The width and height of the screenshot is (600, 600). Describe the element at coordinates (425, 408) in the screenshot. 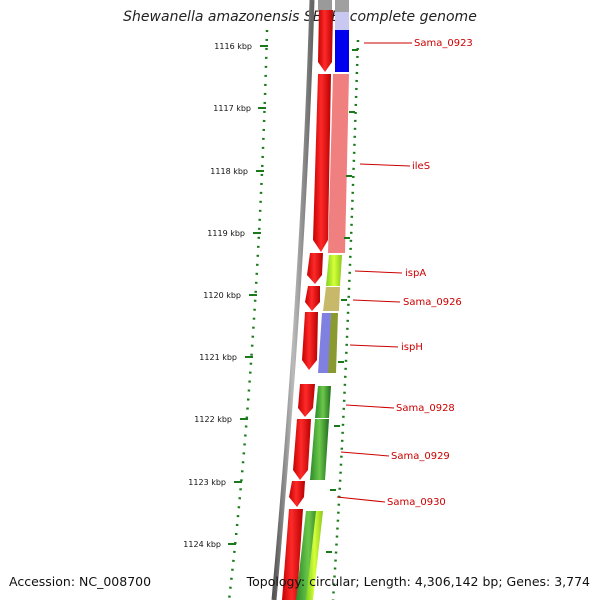

I see `gene-label-sama-0928: Sama_0928` at that location.